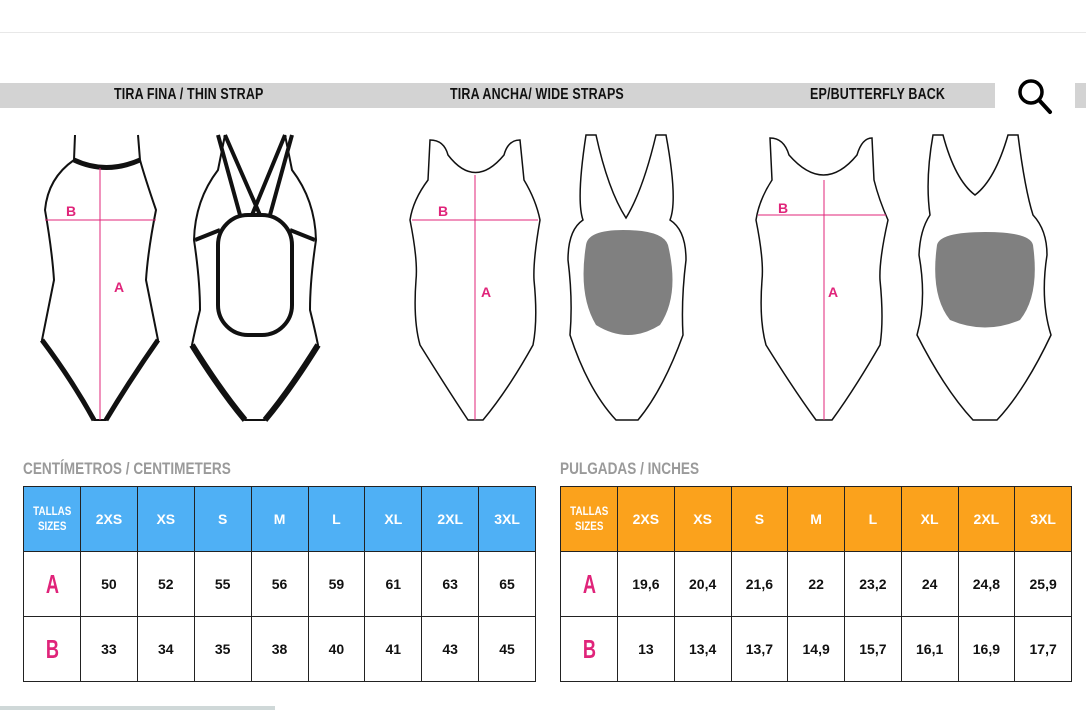  I want to click on measurement-cell: 19,6, so click(646, 584).